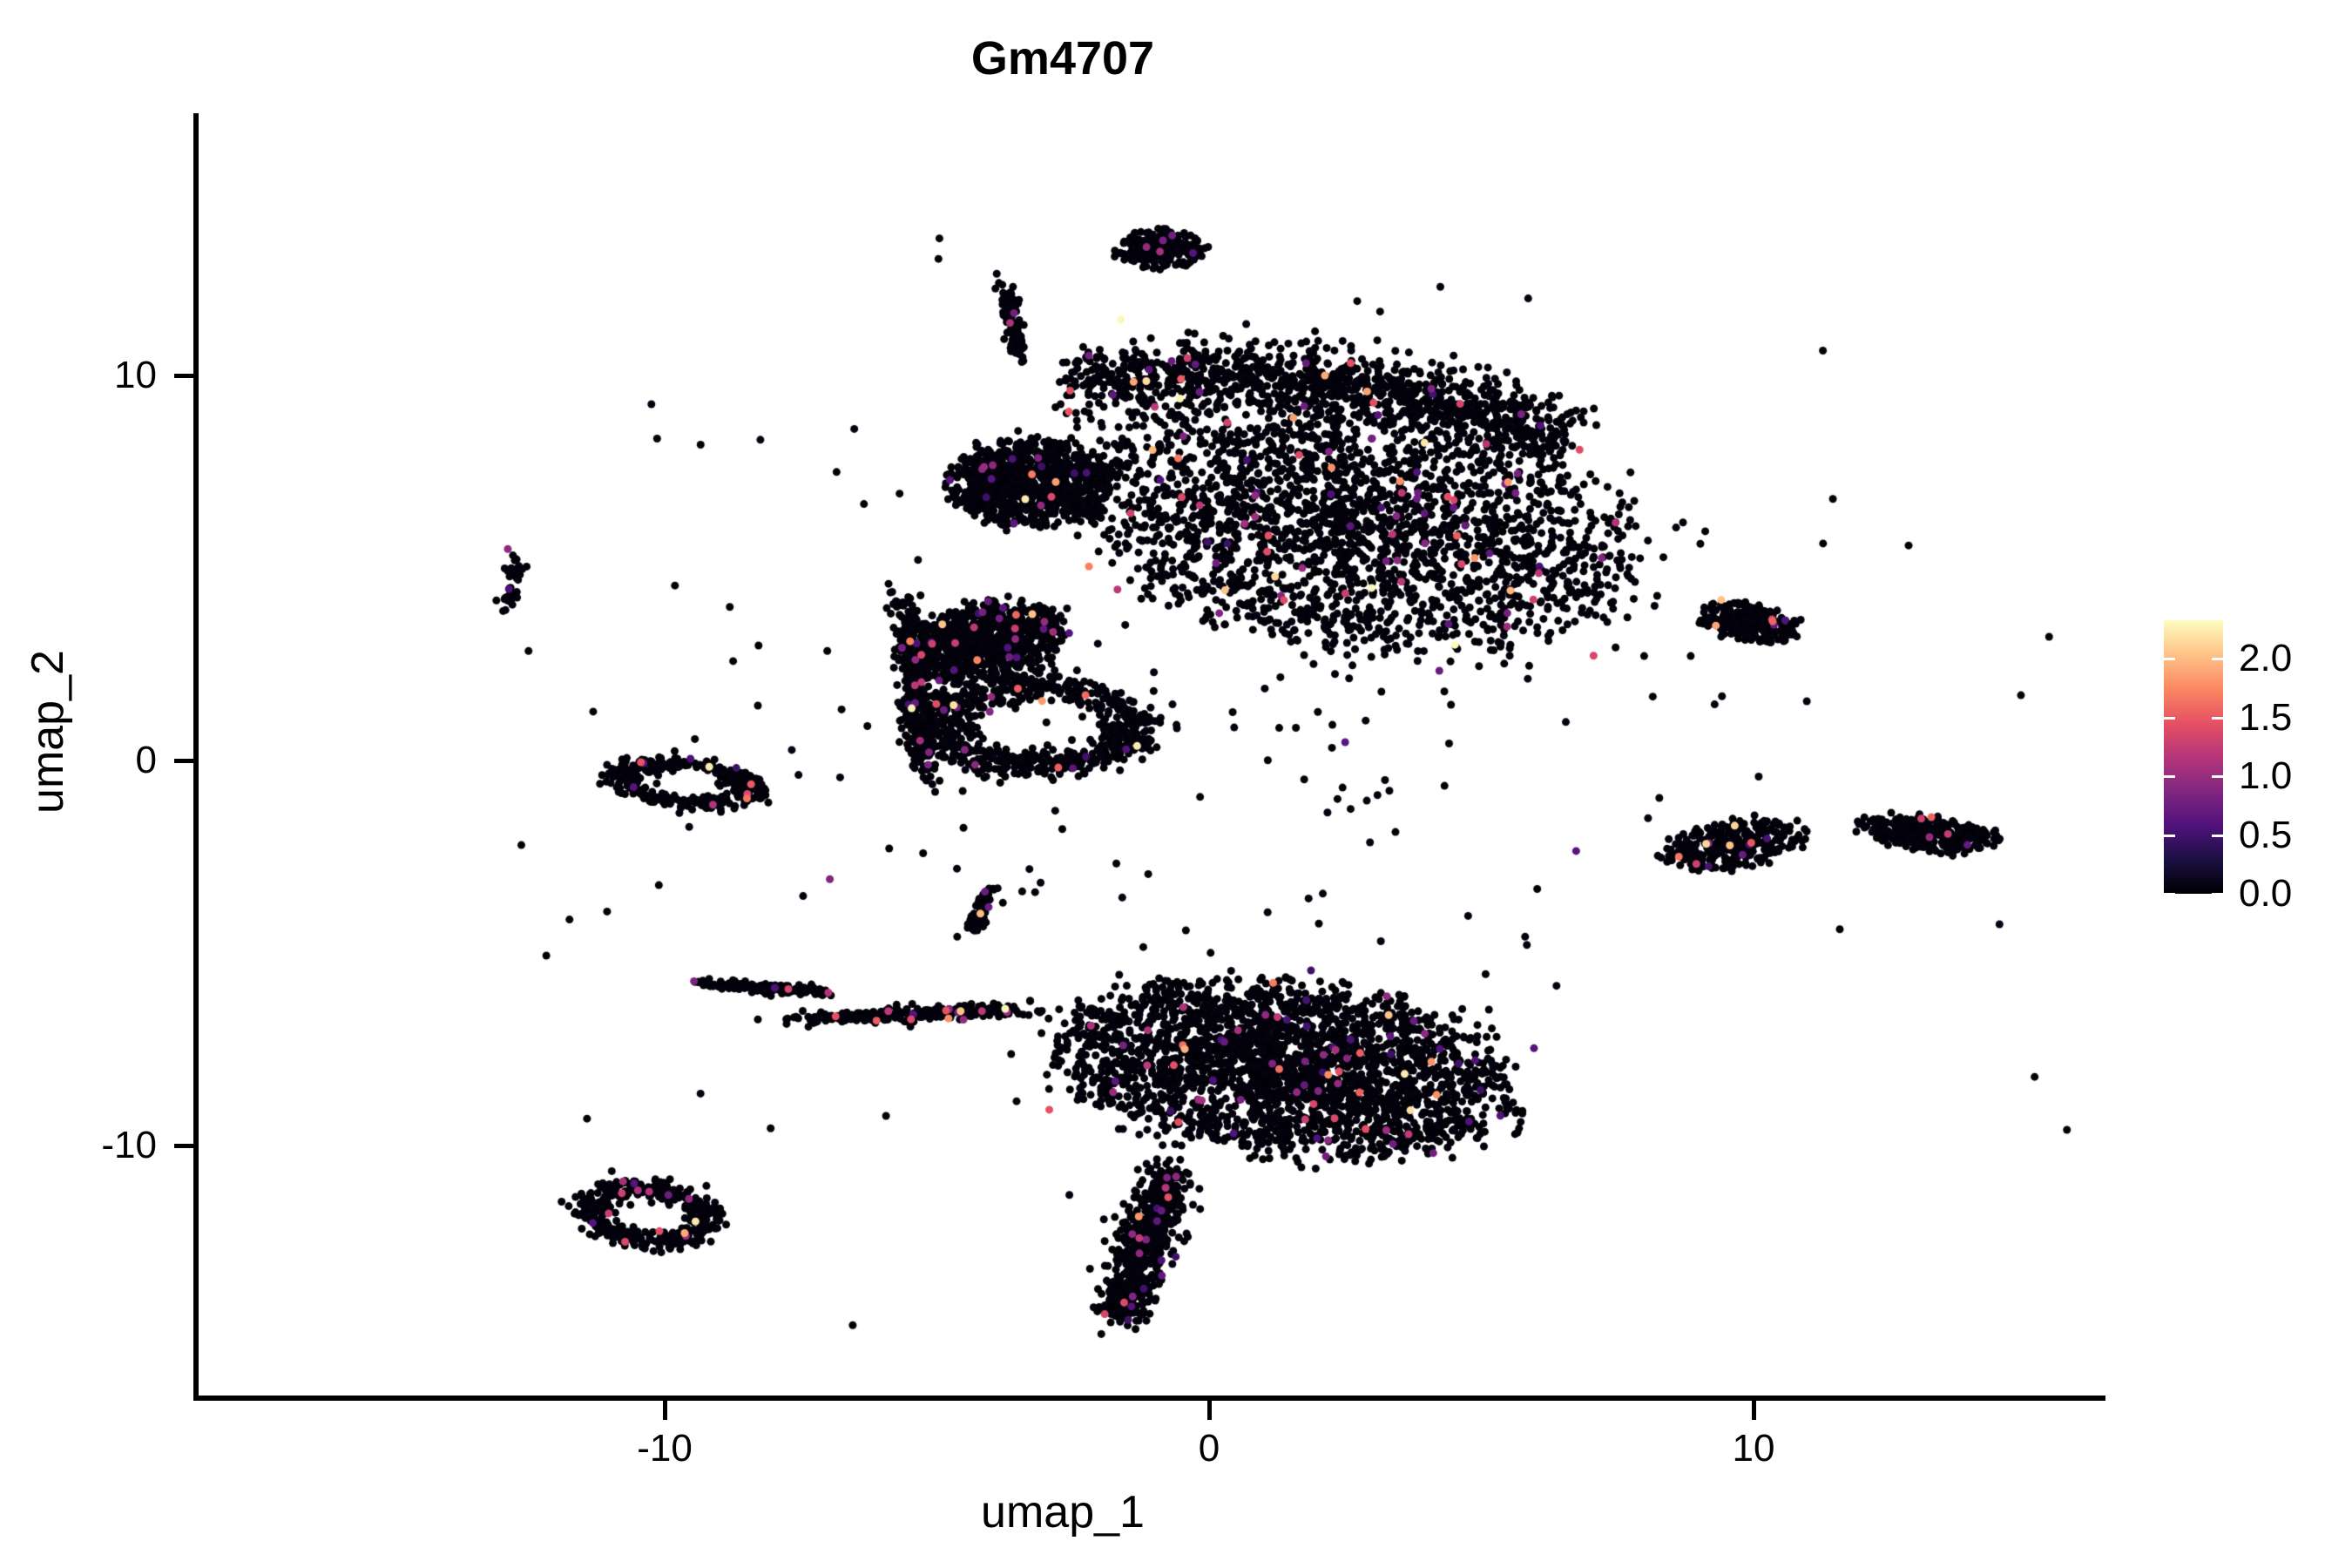 This screenshot has width=2352, height=1568. I want to click on page-title: Gm4707, so click(1063, 58).